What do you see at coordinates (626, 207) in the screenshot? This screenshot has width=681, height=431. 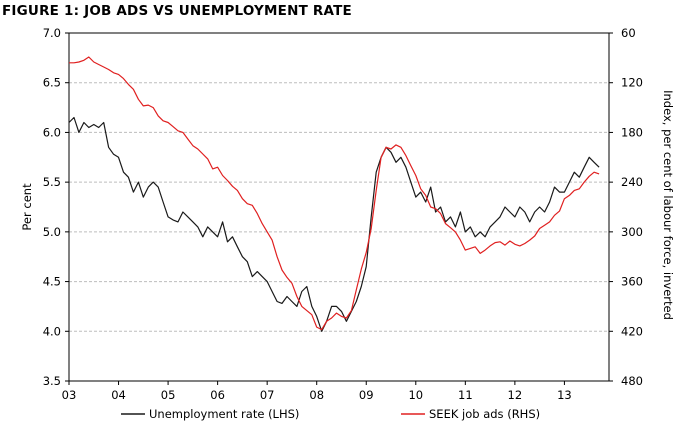 I see `right-axis: 480 420 360 300 240 180 120 60` at bounding box center [626, 207].